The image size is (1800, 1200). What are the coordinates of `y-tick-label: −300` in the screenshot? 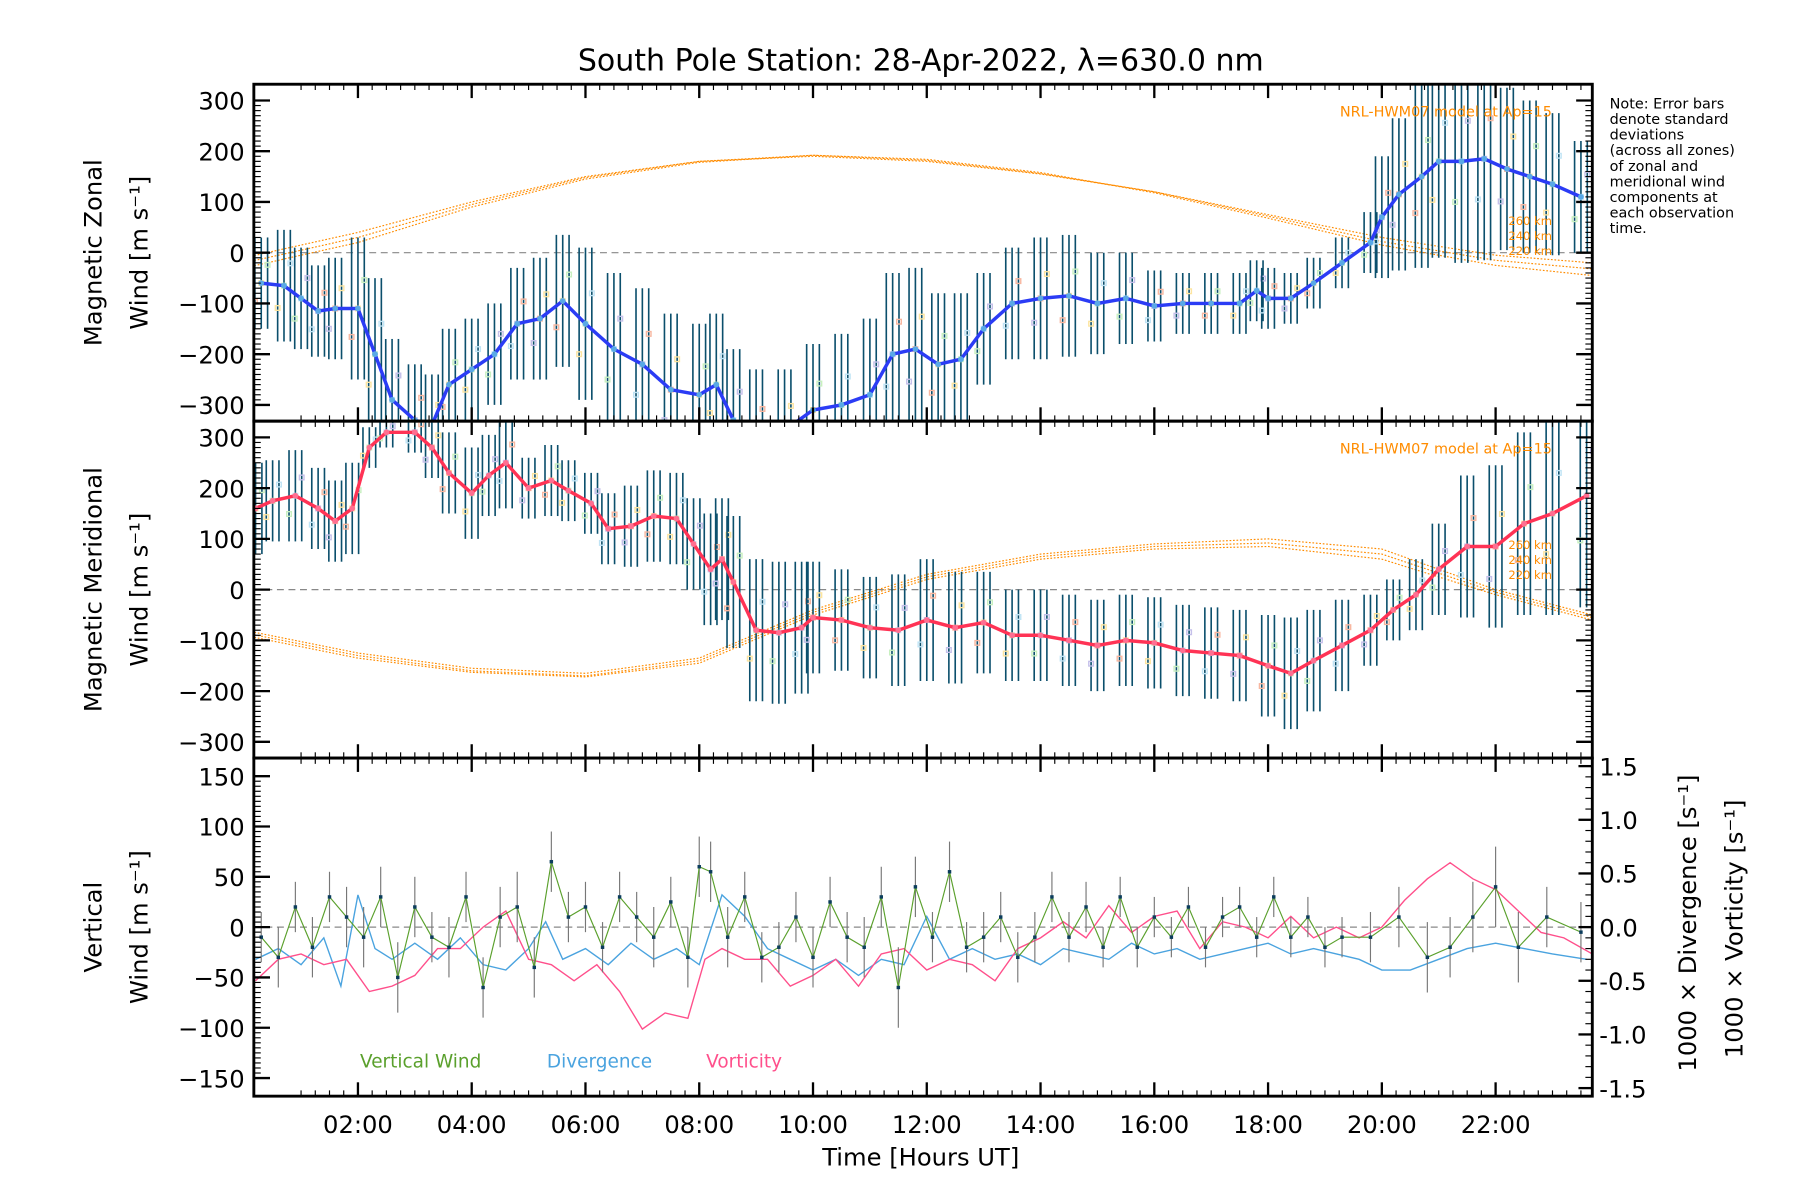 It's located at (211, 743).